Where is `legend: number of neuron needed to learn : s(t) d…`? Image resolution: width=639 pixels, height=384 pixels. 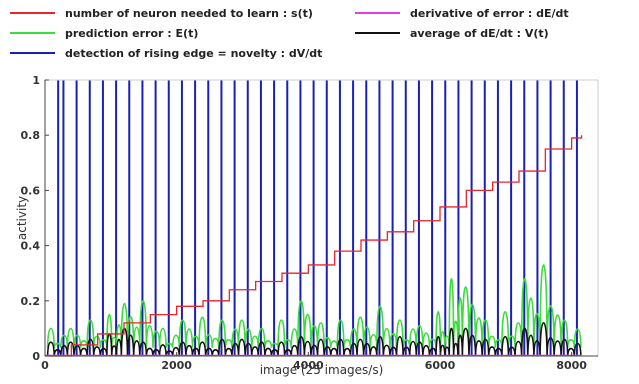 legend: number of neuron needed to learn : s(t) d… is located at coordinates (289, 33).